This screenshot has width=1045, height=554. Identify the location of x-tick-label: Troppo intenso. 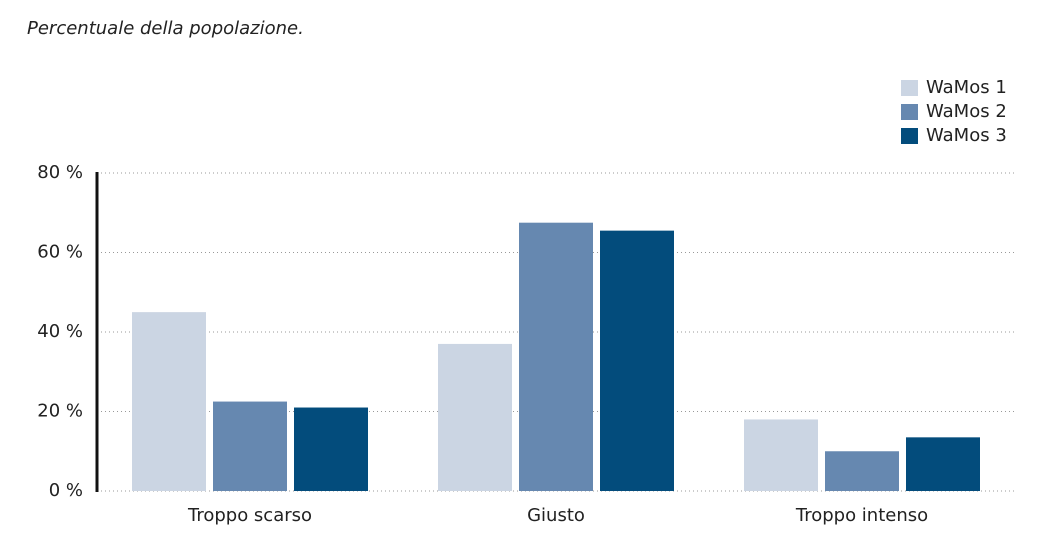
(861, 515).